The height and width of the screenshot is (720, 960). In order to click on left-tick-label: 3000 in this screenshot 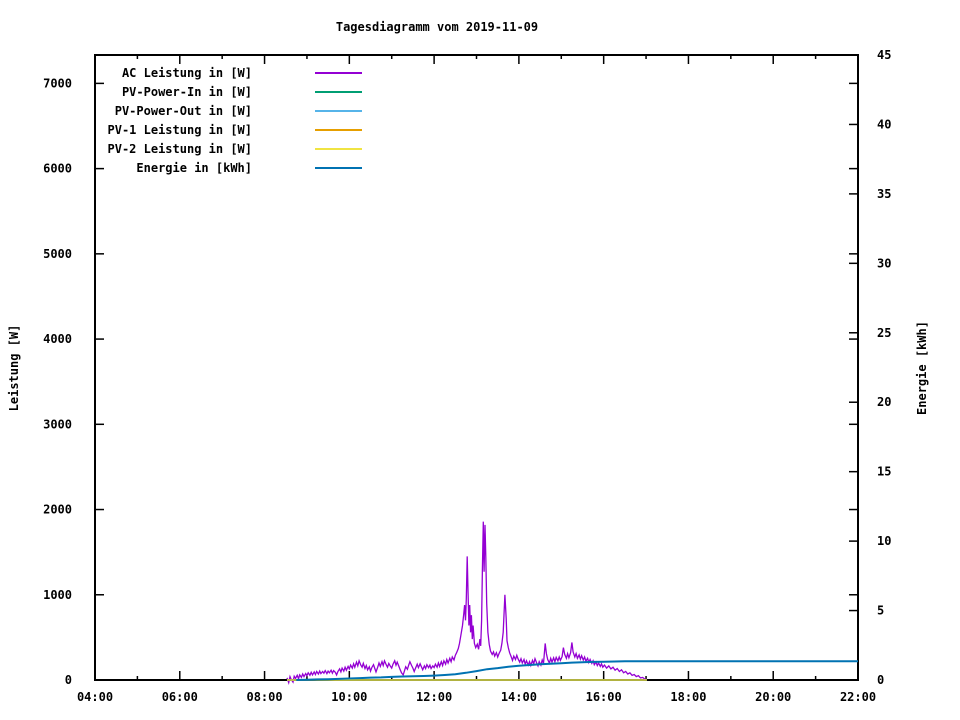, I will do `click(57, 424)`.